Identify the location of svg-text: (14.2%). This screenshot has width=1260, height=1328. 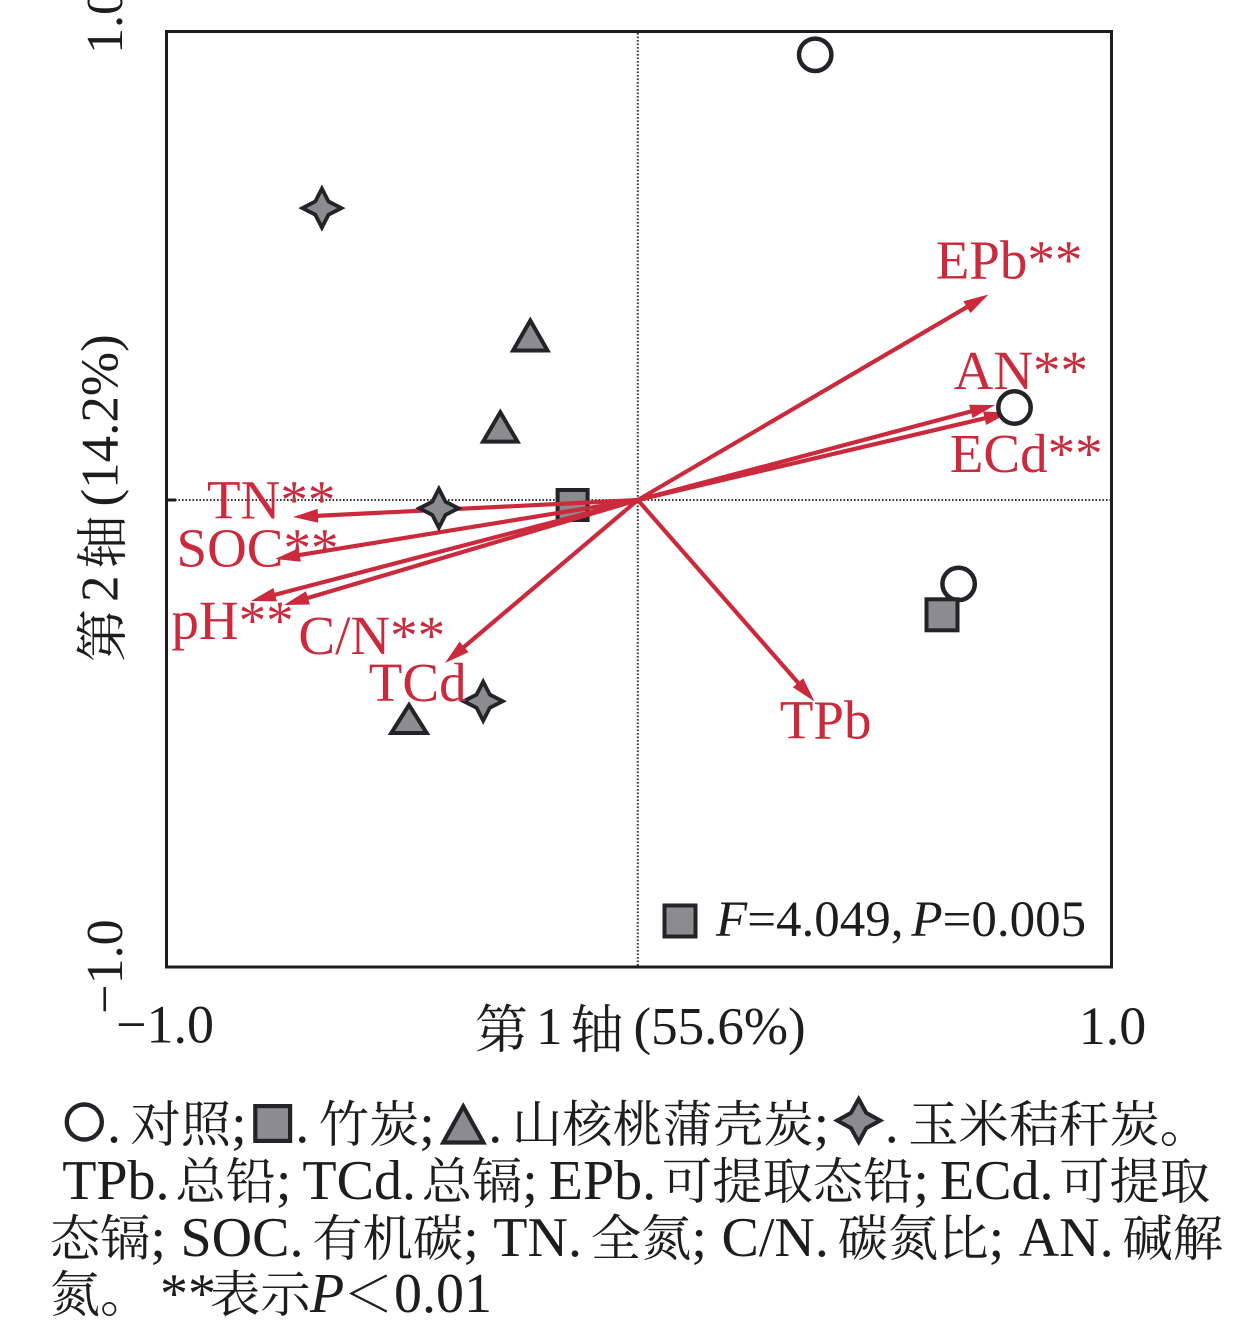
(101, 420).